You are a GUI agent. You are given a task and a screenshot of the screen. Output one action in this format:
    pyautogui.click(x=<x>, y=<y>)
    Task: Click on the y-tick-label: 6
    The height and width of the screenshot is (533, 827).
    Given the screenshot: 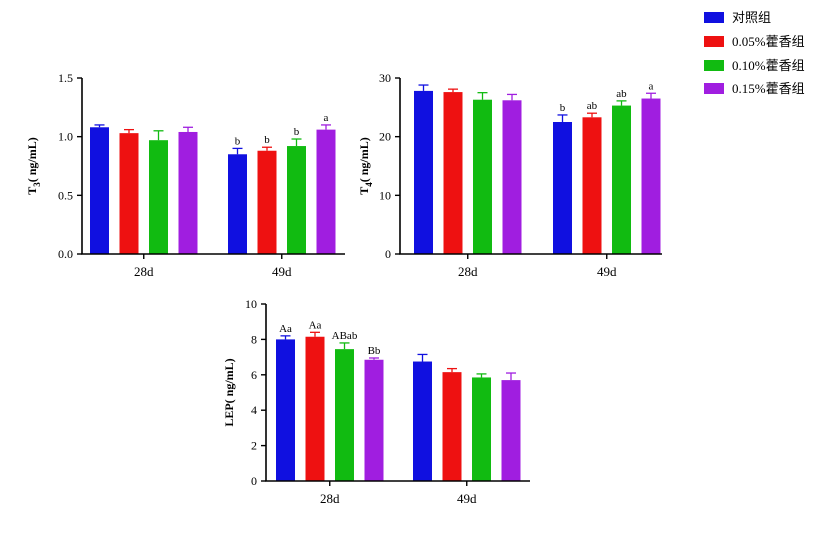 What is the action you would take?
    pyautogui.click(x=254, y=375)
    